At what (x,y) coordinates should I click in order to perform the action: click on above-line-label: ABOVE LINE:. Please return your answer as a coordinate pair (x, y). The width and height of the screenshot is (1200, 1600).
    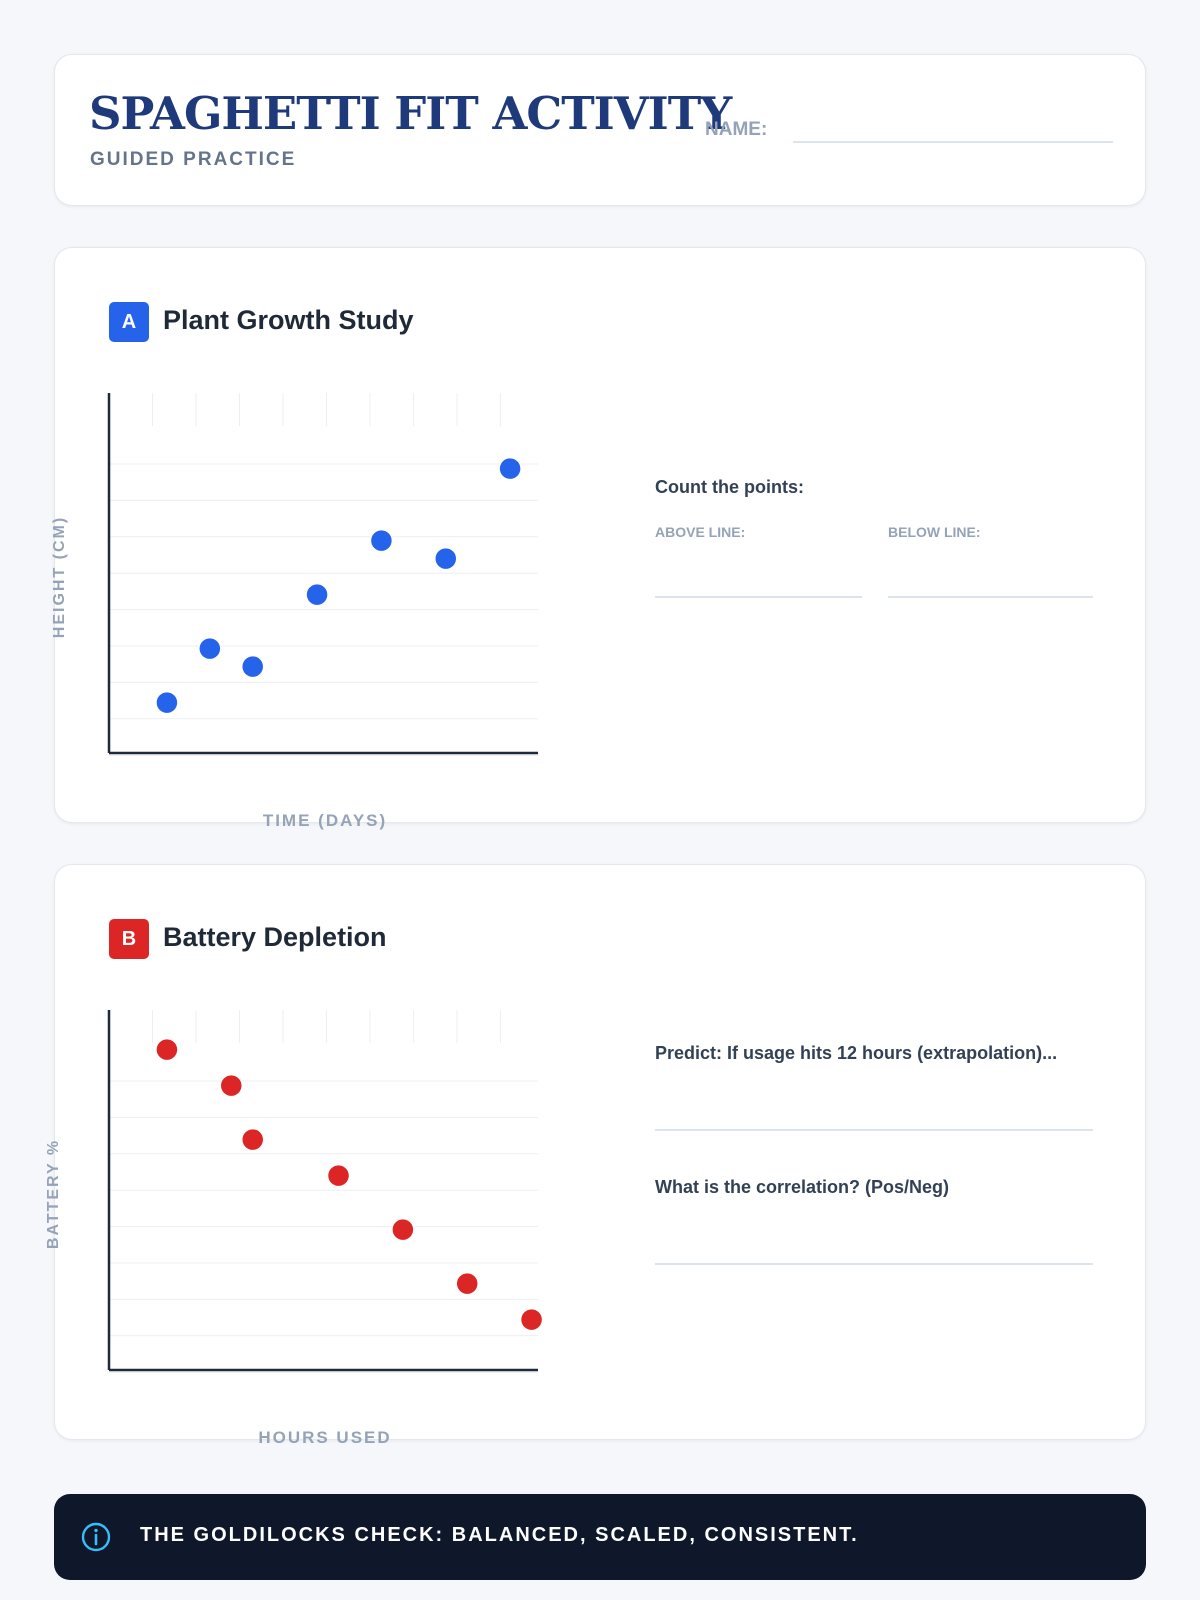
    Looking at the image, I should click on (700, 532).